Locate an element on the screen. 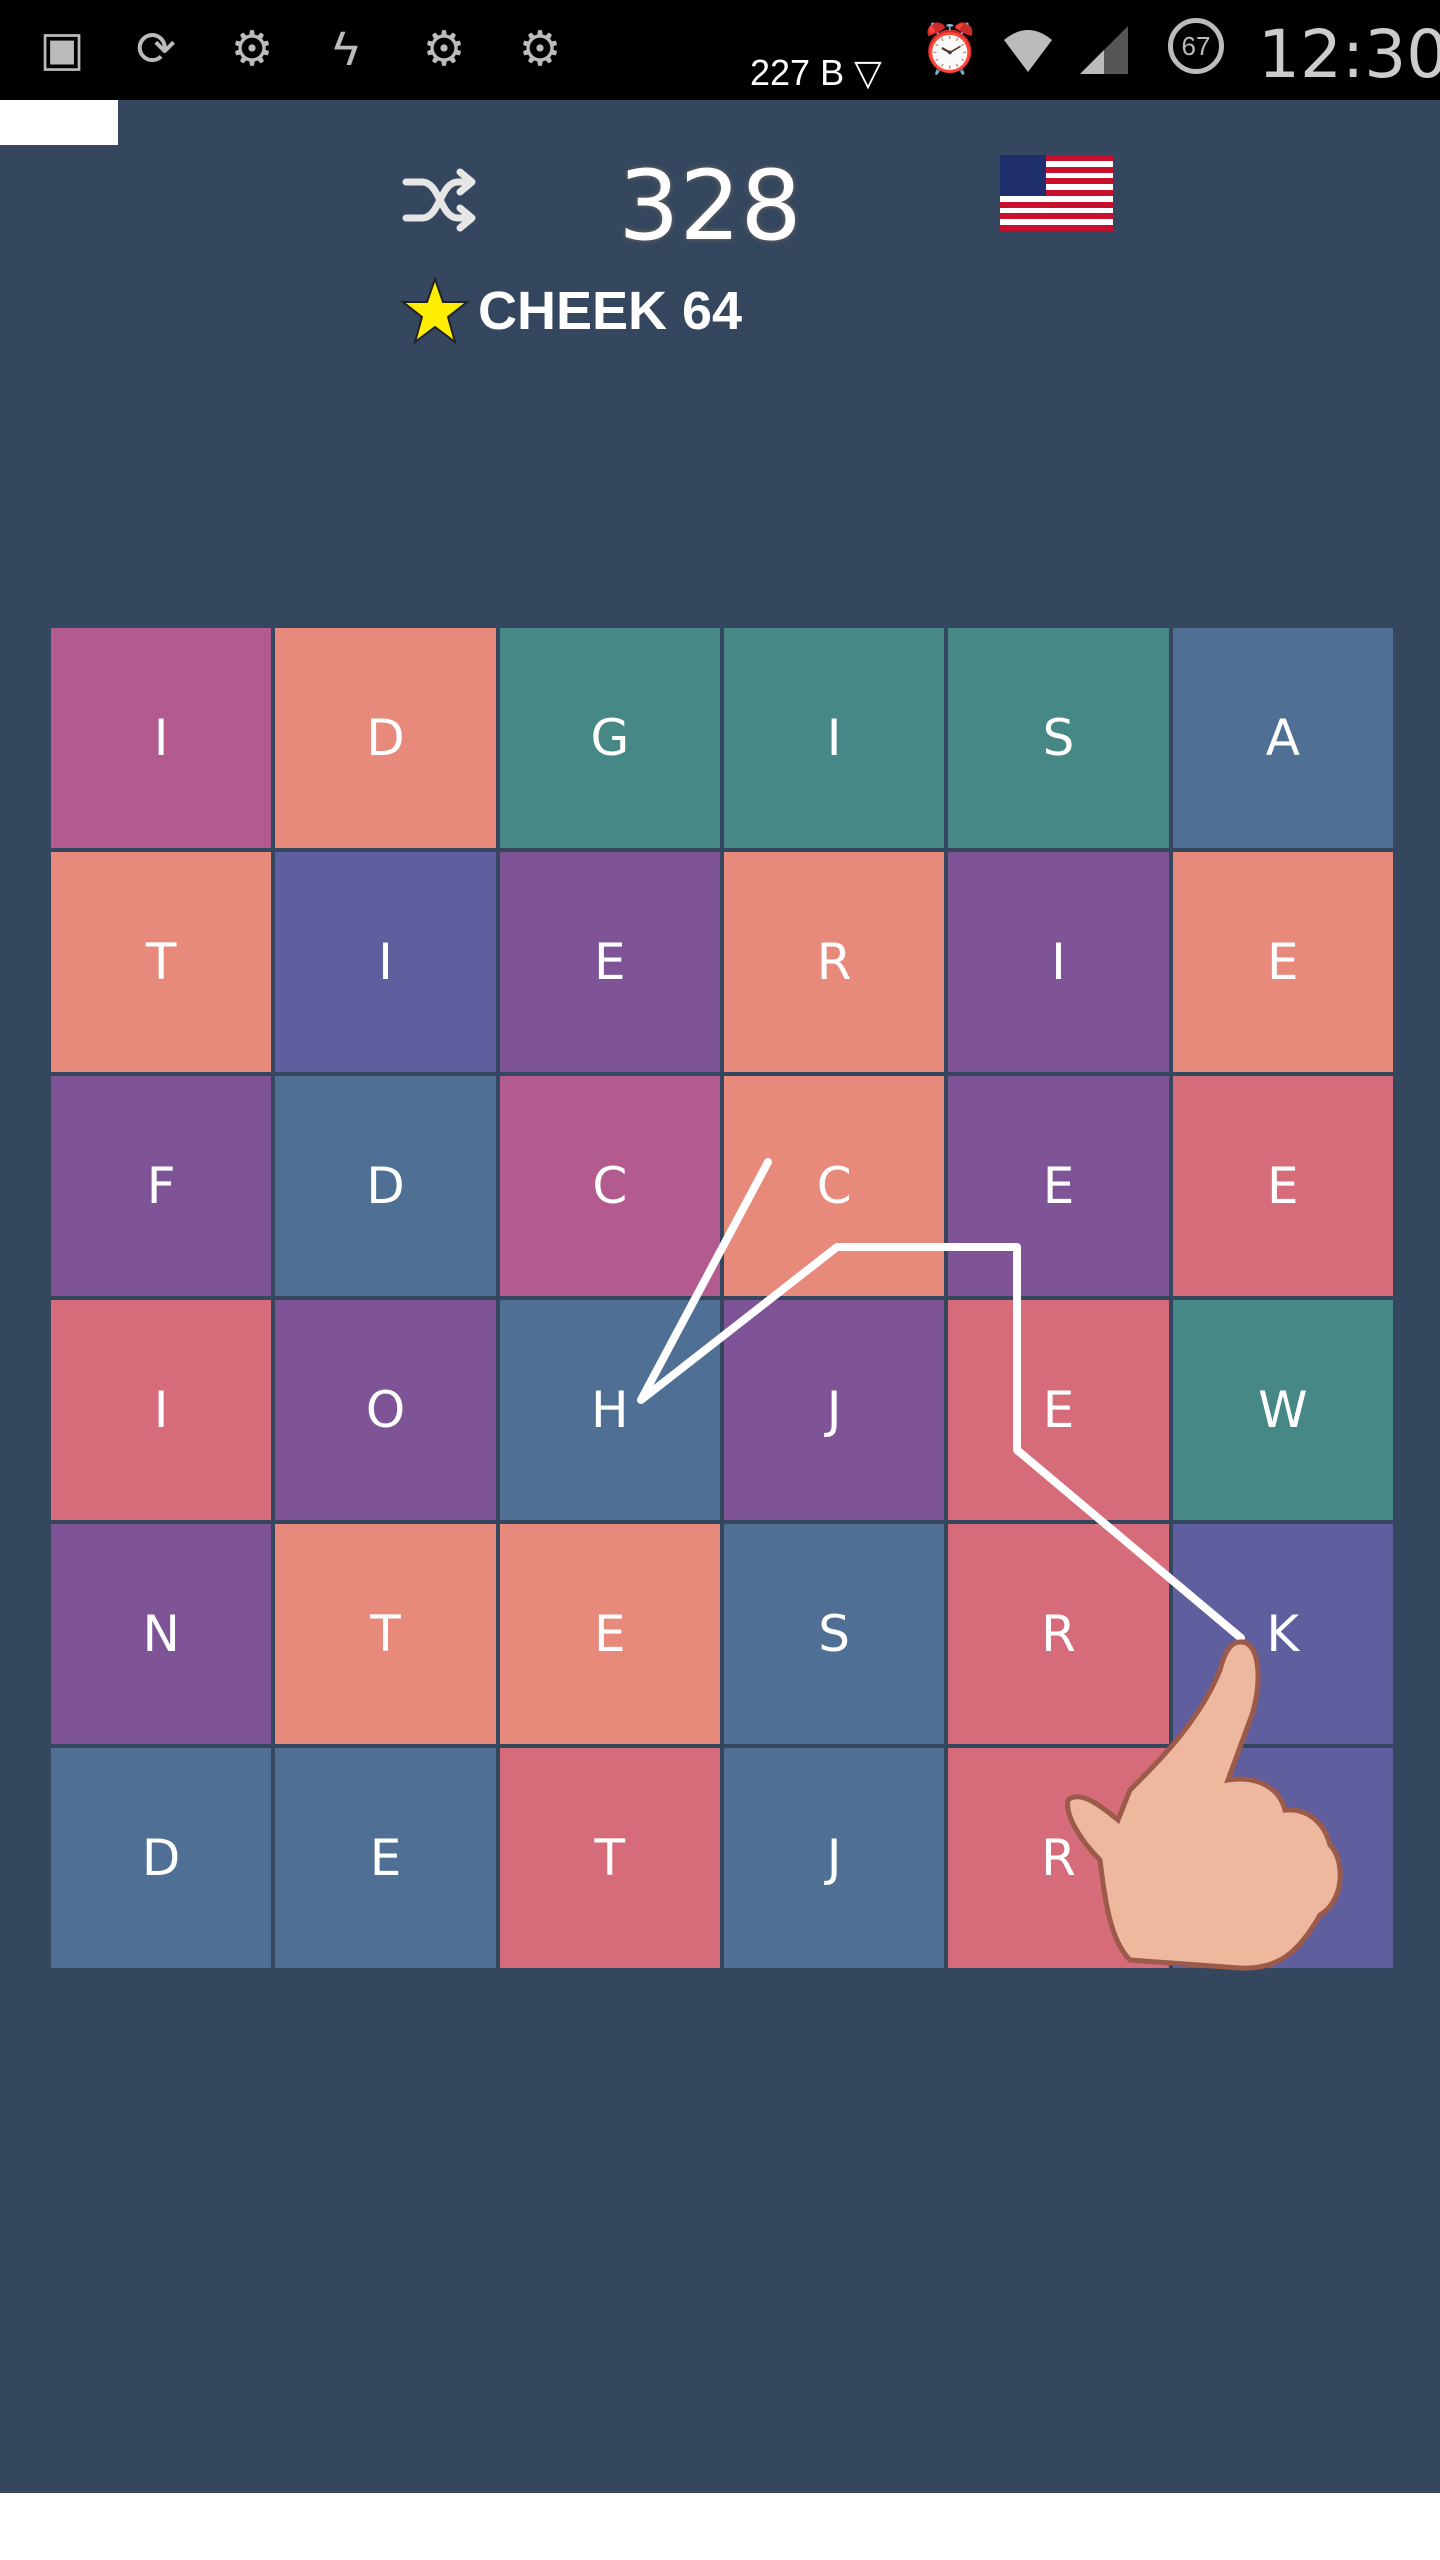 The width and height of the screenshot is (1440, 2560). letter-tile: W is located at coordinates (1282, 1410).